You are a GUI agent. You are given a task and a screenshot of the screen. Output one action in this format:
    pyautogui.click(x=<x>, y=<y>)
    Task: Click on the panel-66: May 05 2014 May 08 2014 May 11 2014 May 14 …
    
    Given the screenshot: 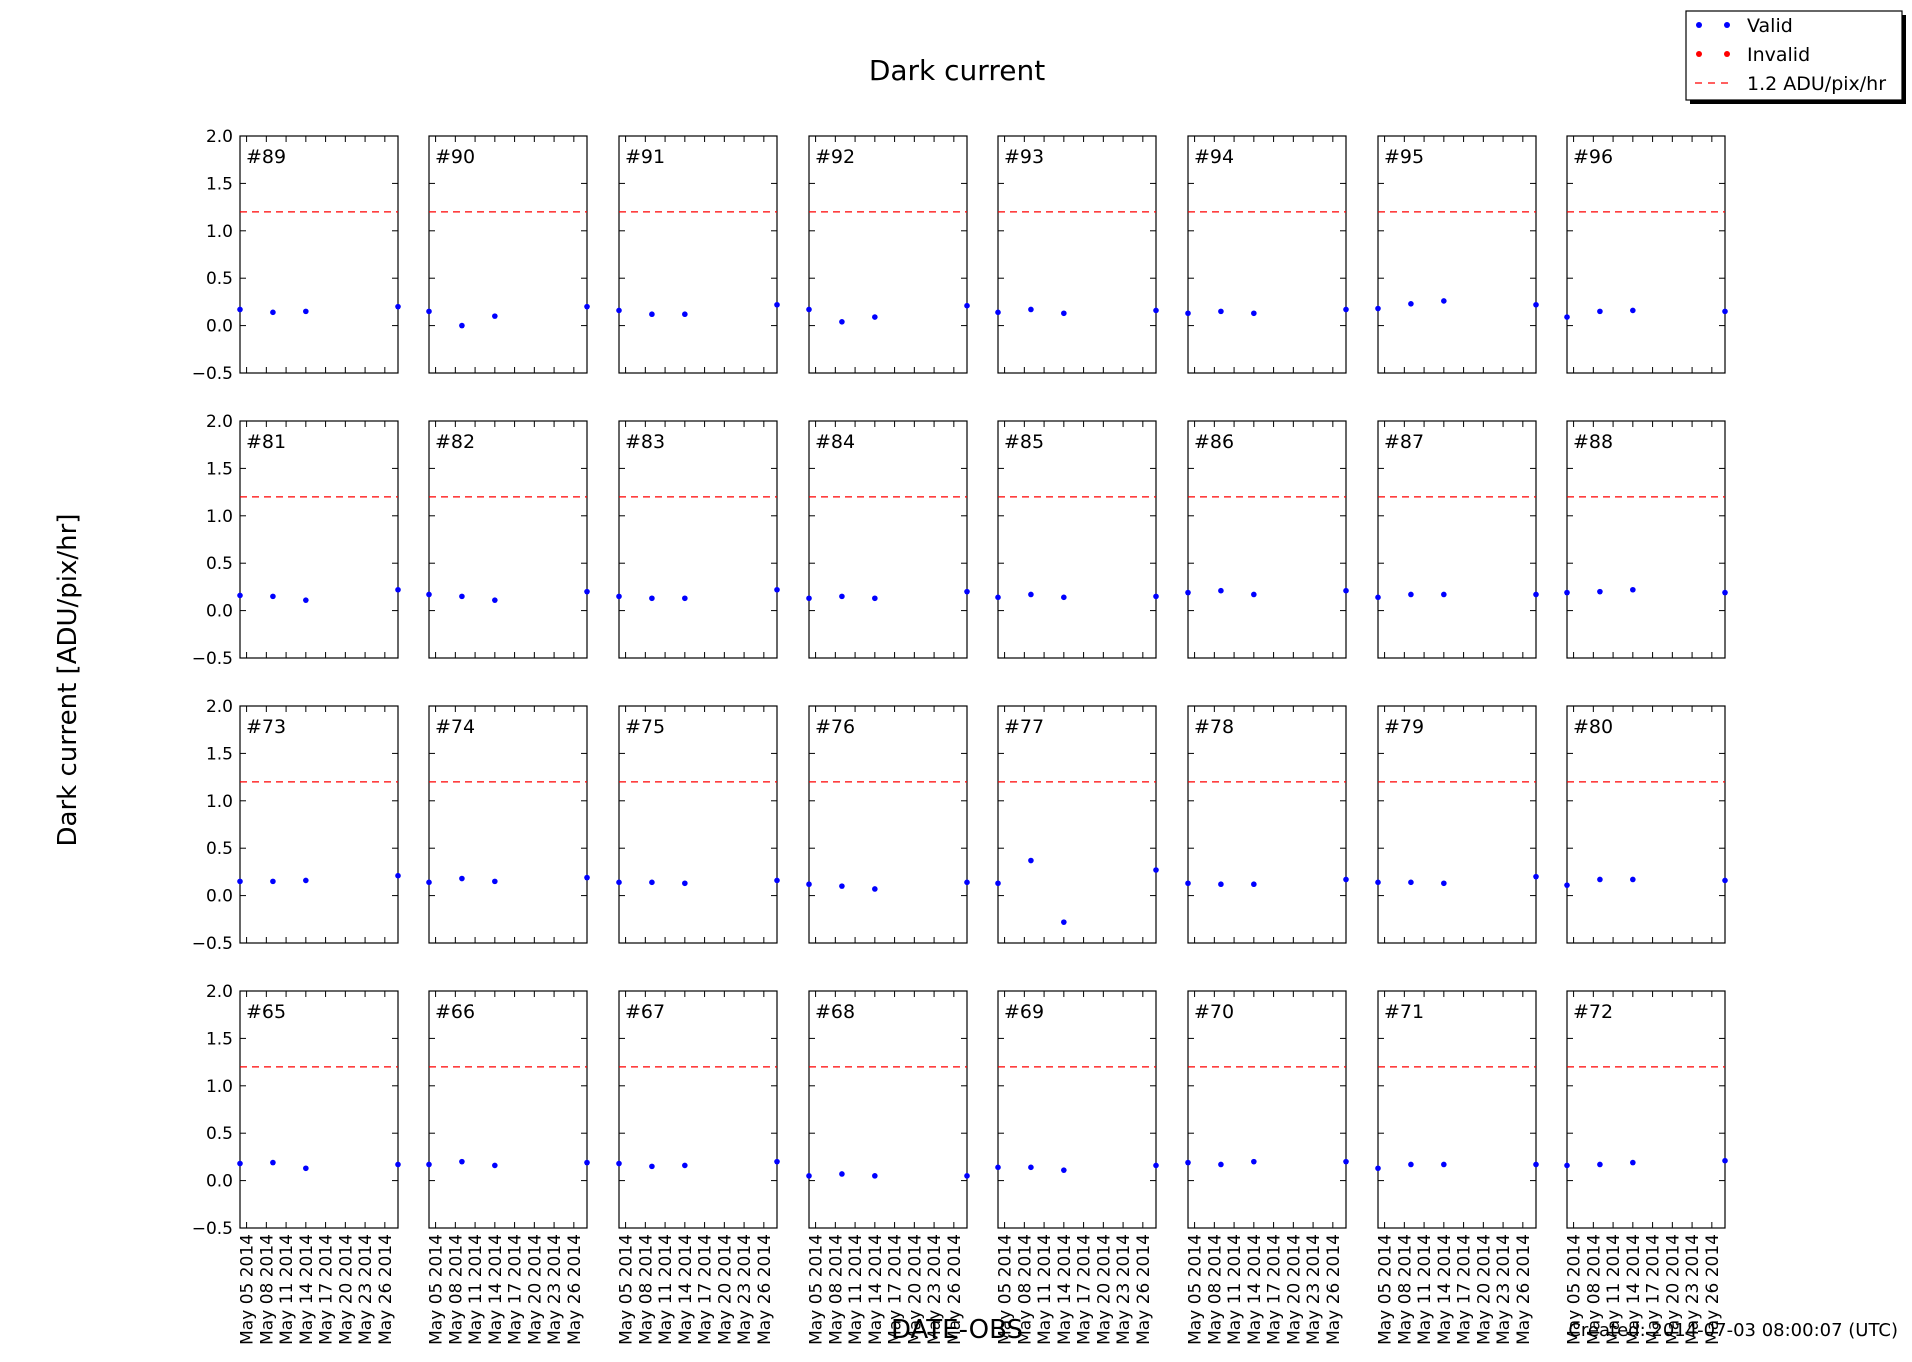 What is the action you would take?
    pyautogui.click(x=508, y=1167)
    